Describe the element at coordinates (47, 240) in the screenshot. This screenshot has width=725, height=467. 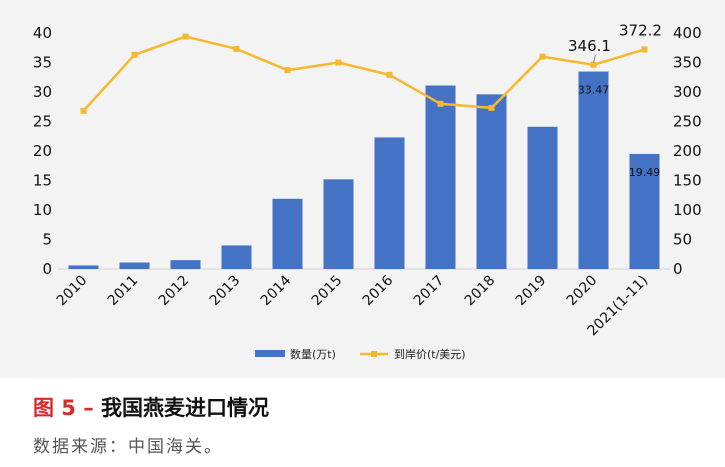
I see `y-left-tick-label: 5` at that location.